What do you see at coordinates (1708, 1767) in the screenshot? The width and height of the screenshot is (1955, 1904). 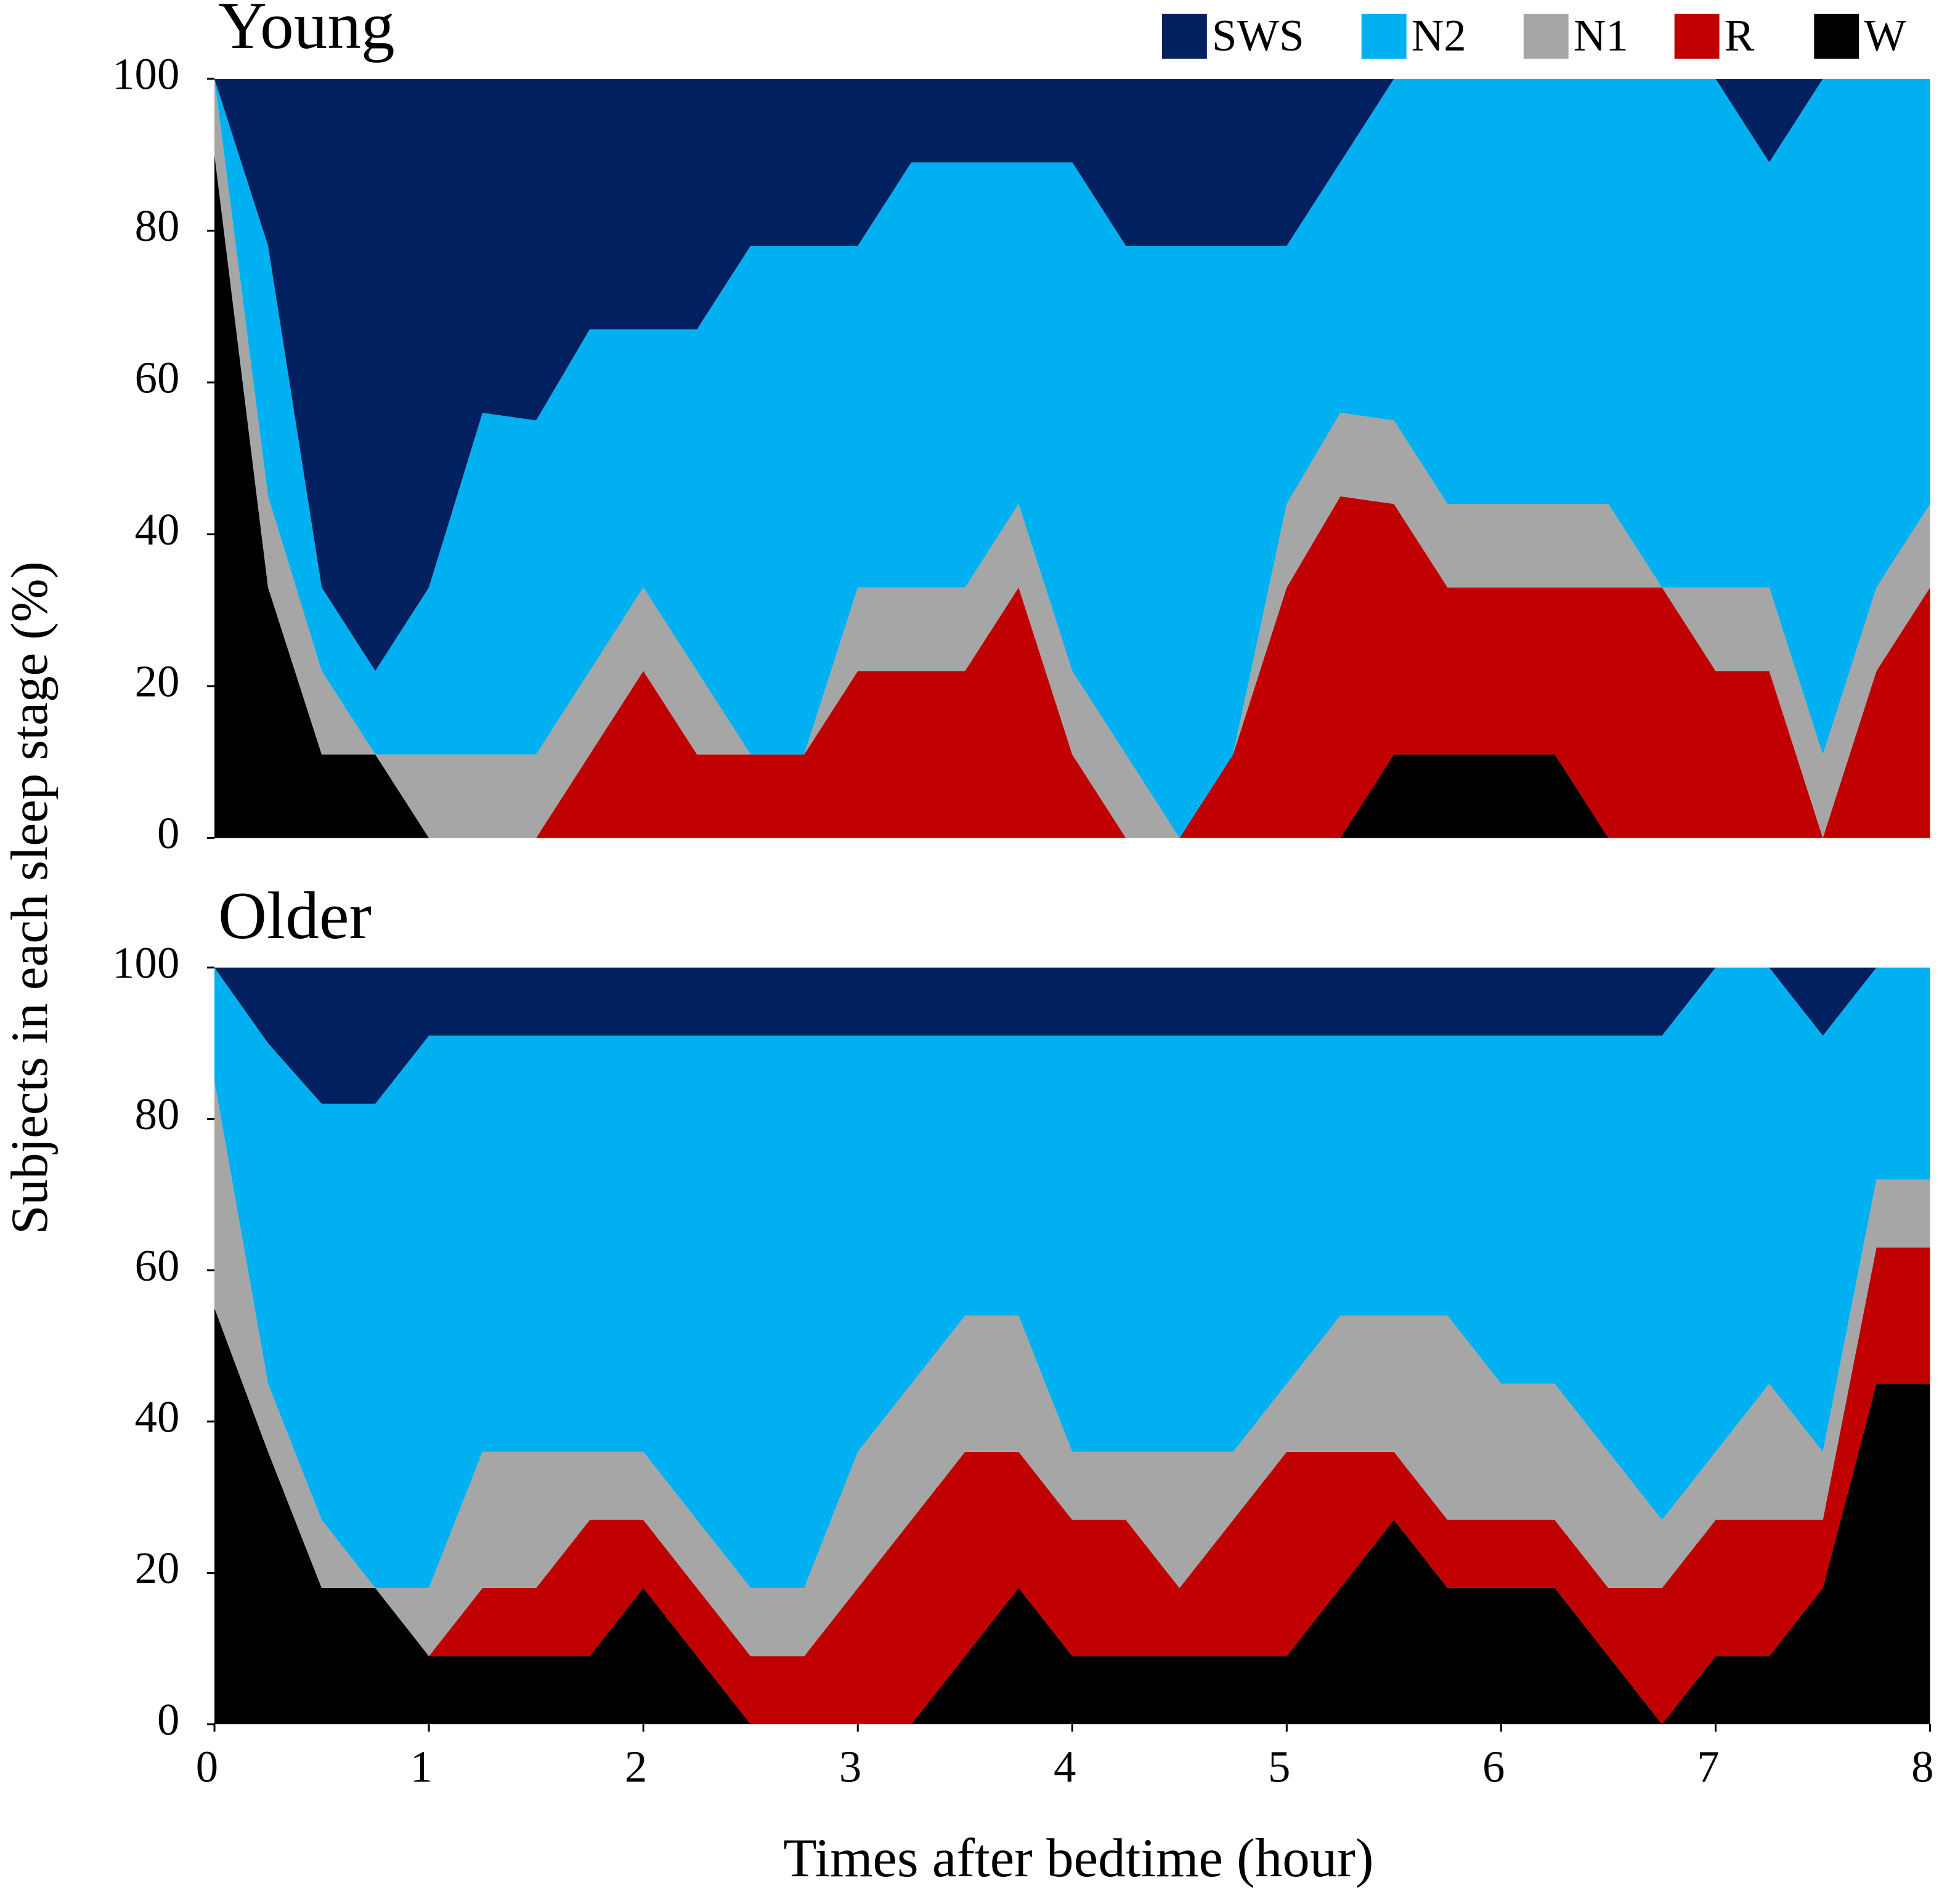 I see `x-tick-label: 7` at bounding box center [1708, 1767].